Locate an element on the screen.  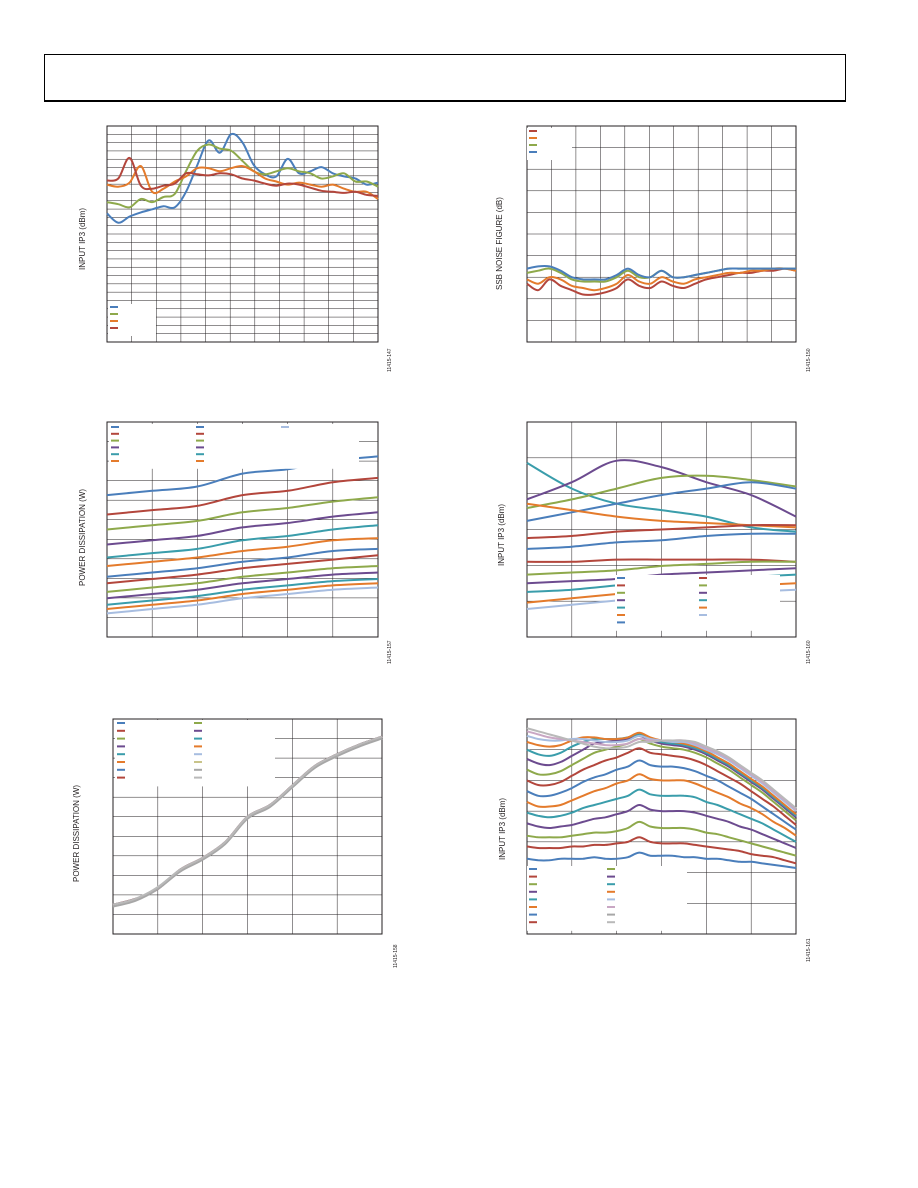
chart-figure-6: INPUT IP3 (dBm) 11415-161 is located at coordinates (655, 840).